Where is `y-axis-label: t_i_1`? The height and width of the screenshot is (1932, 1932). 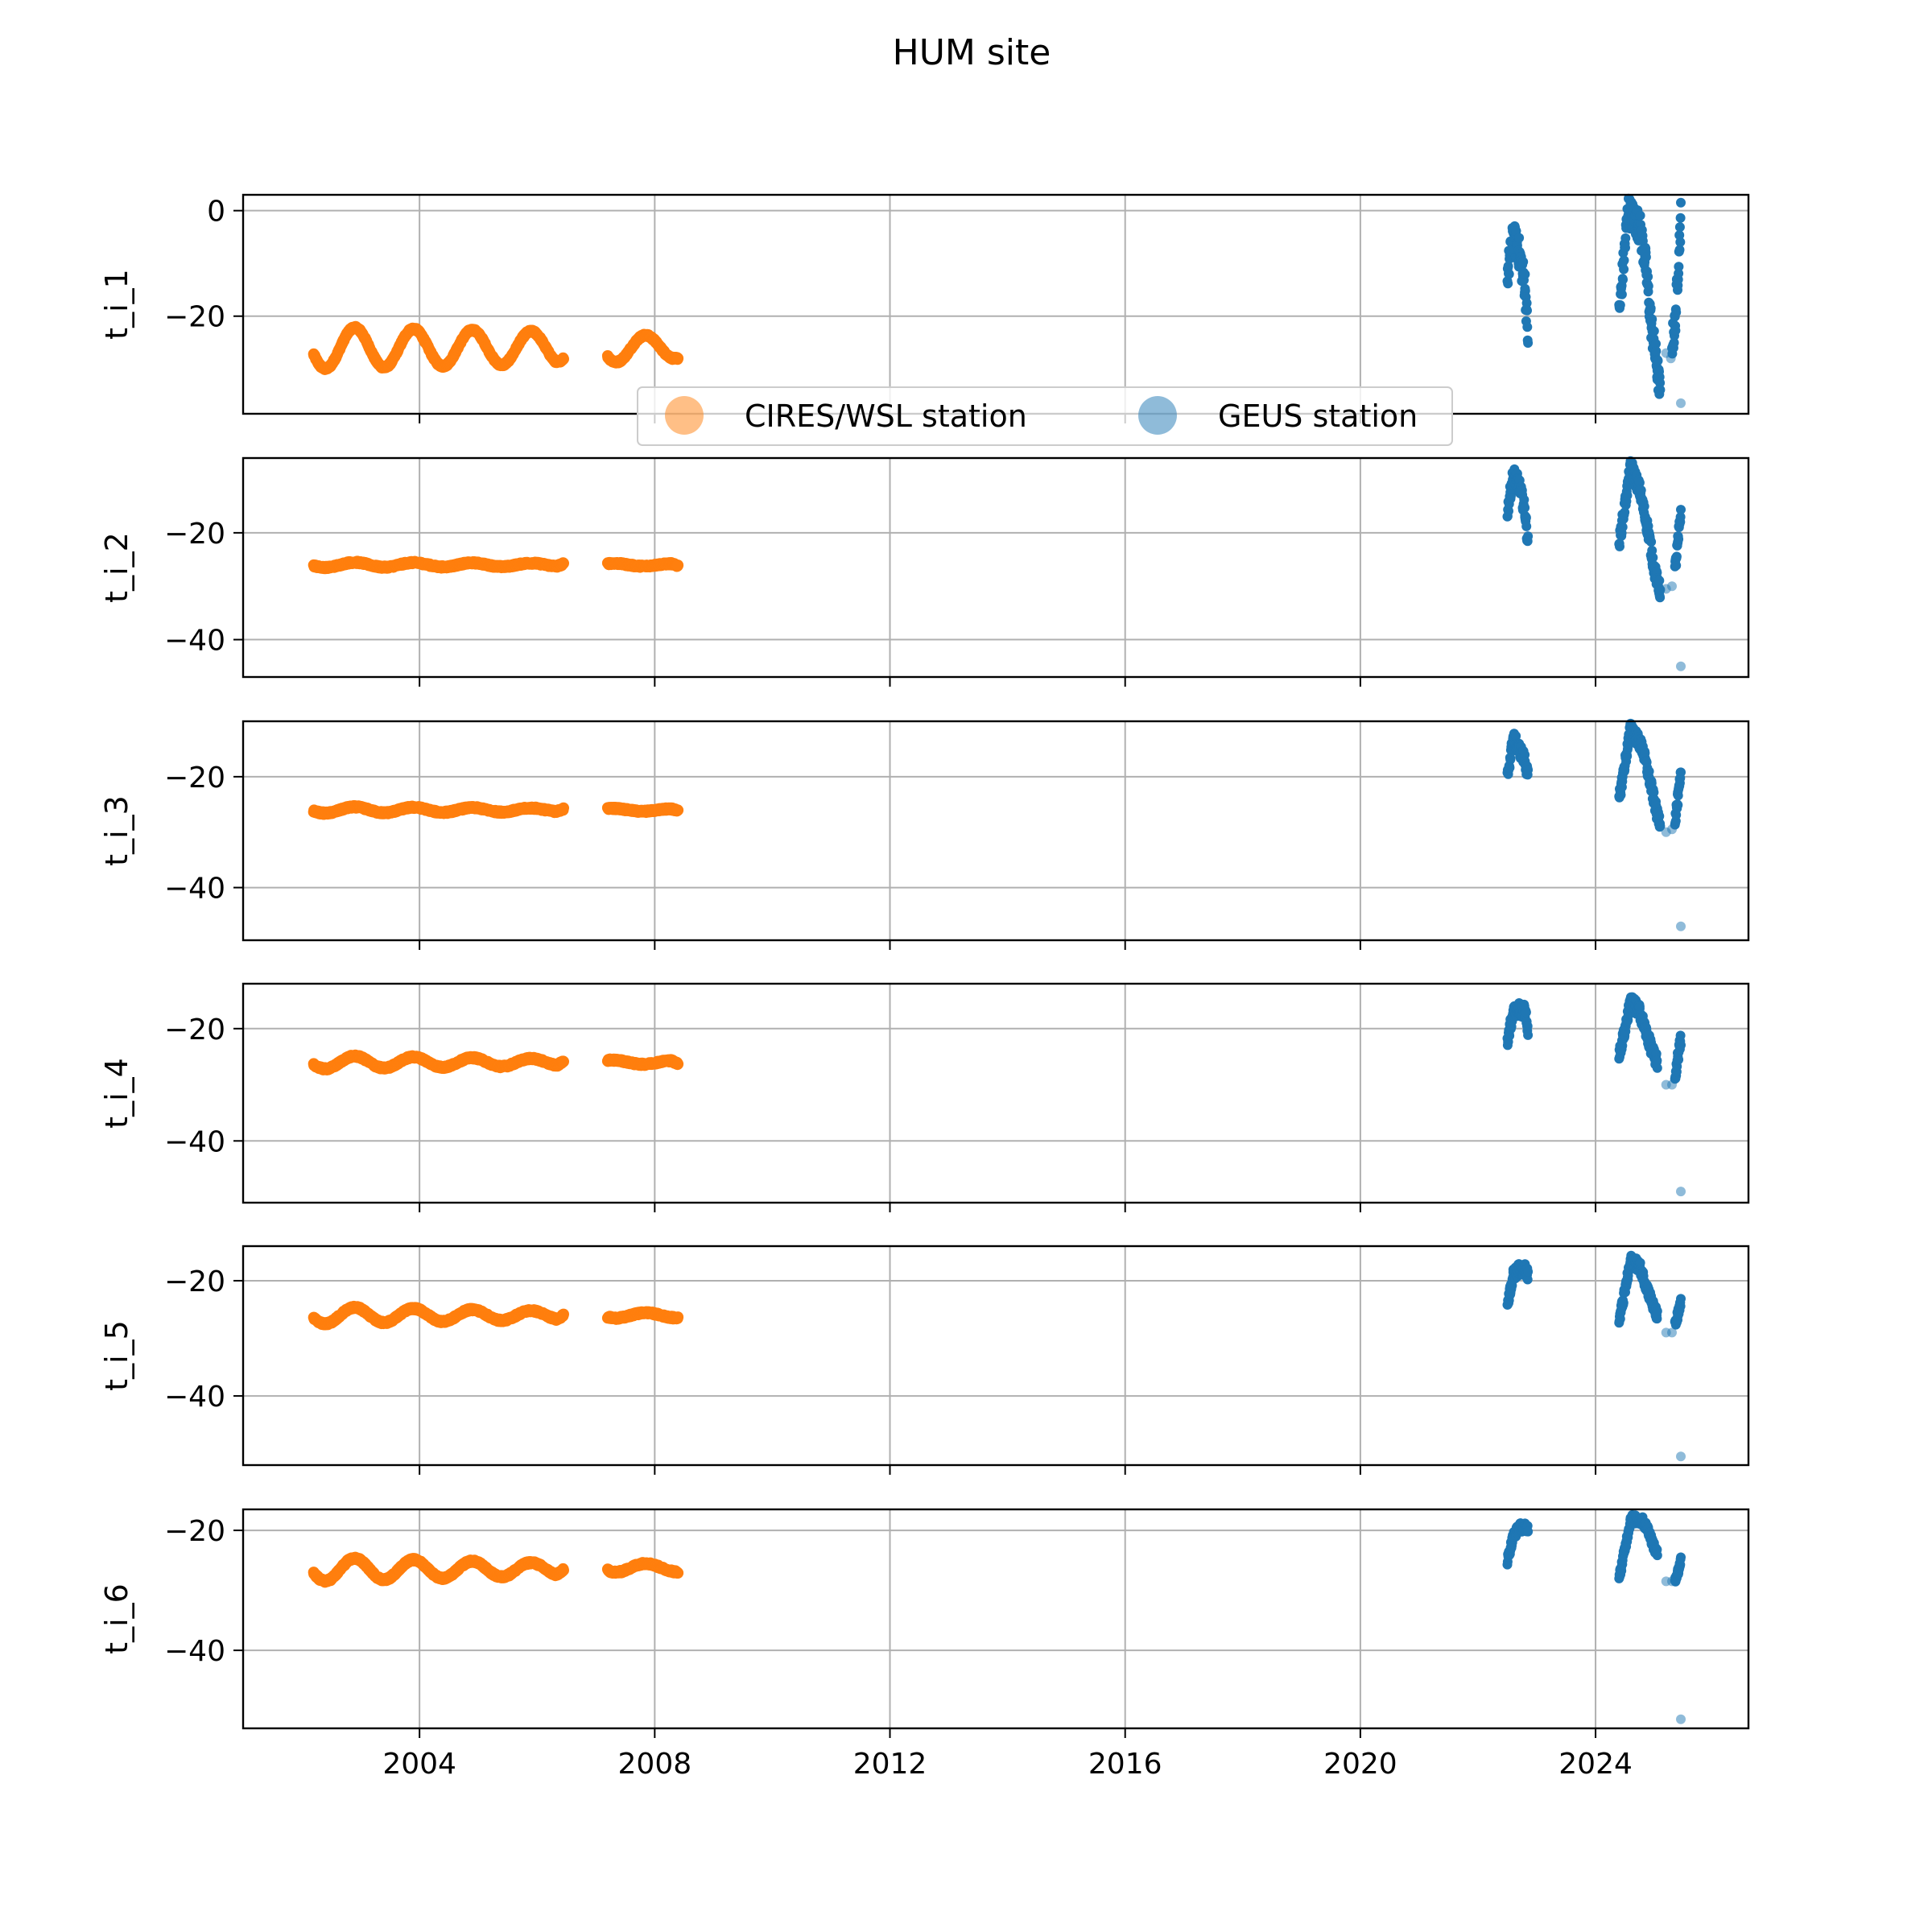 y-axis-label: t_i_1 is located at coordinates (116, 304).